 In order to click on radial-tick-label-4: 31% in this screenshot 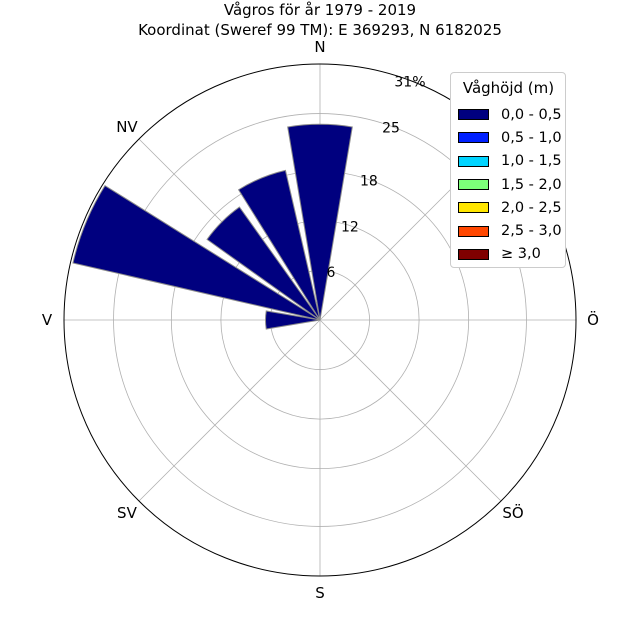, I will do `click(409, 82)`.